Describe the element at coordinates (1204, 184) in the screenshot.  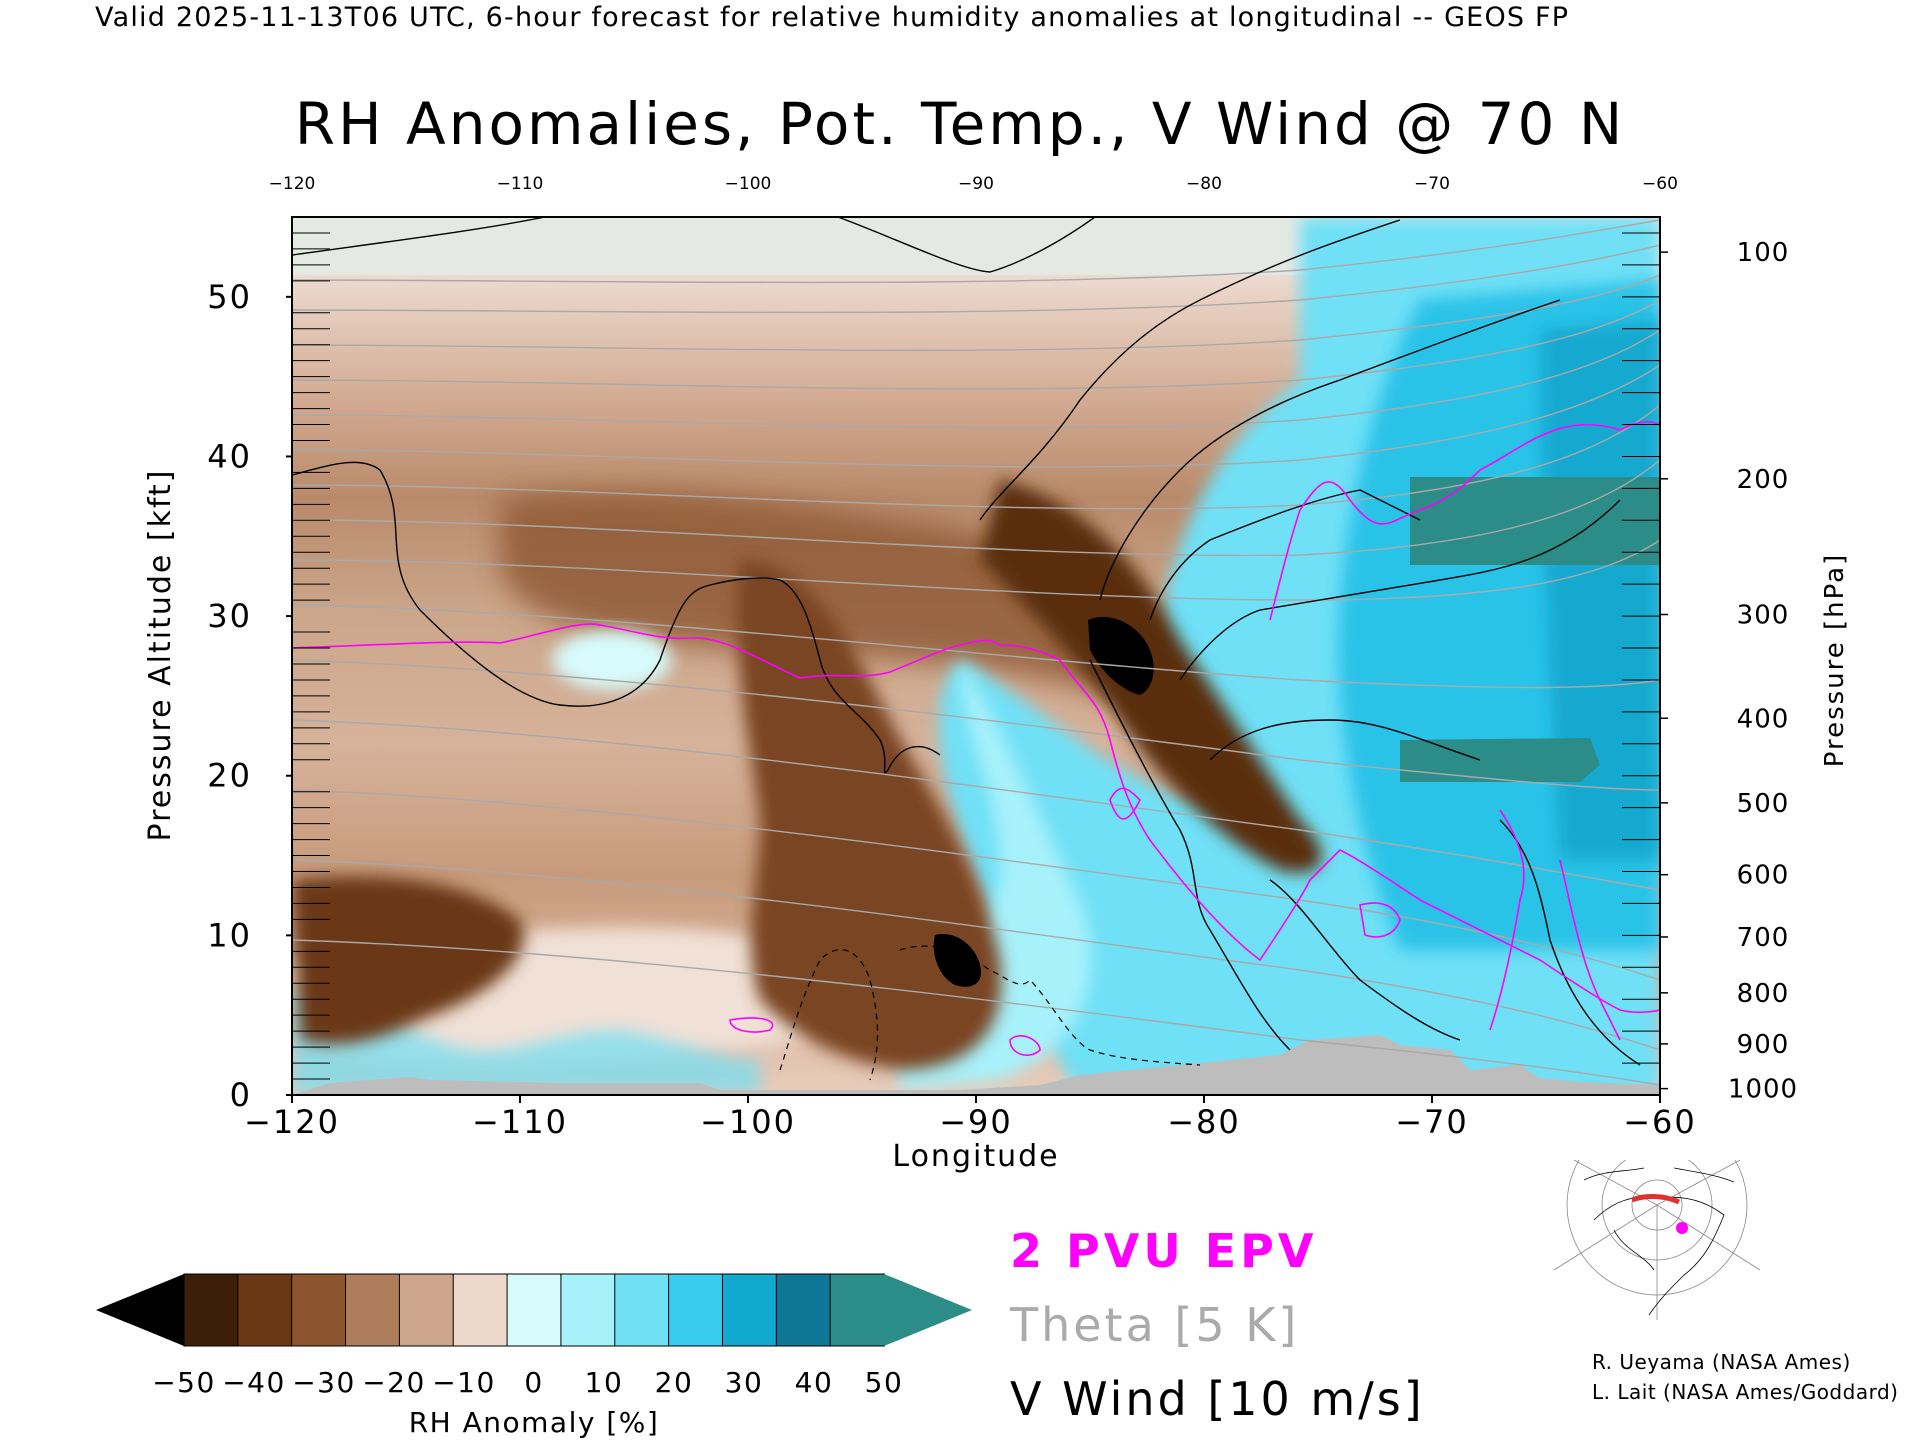
I see `x-top-tick-label: −80` at that location.